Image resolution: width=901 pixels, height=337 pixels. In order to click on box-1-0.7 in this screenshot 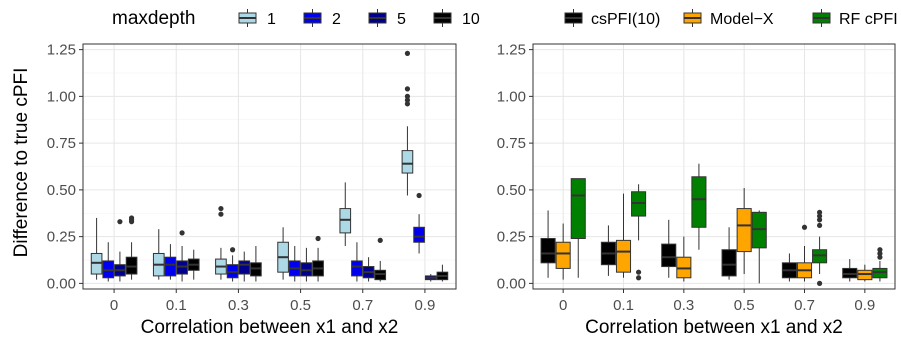, I will do `click(345, 214)`.